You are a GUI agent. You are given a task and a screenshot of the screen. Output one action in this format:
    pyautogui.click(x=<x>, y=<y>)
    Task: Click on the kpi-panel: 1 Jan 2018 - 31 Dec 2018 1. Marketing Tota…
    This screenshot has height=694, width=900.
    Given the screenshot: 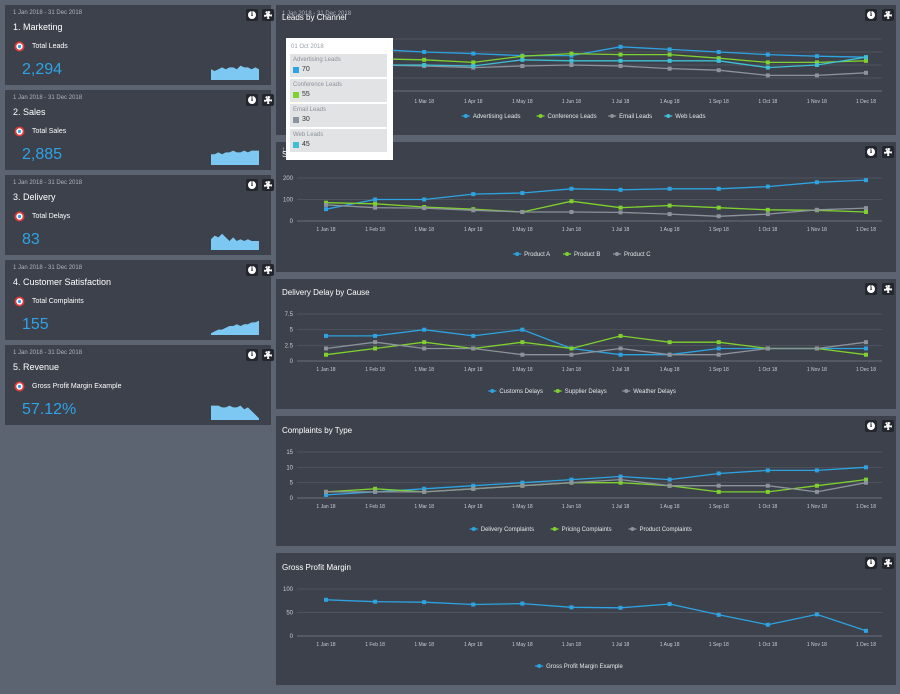 What is the action you would take?
    pyautogui.click(x=139, y=45)
    